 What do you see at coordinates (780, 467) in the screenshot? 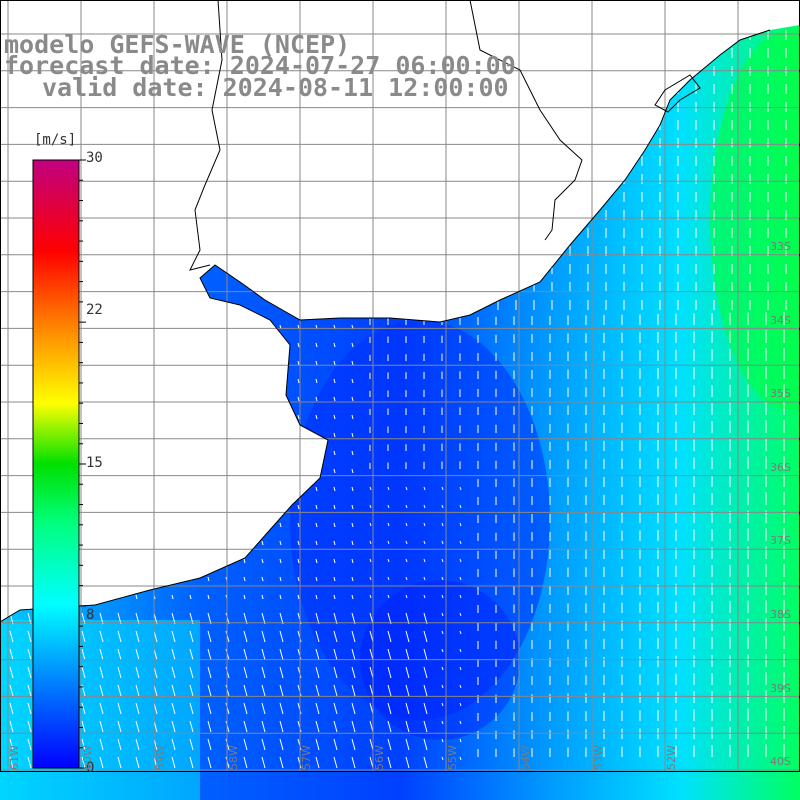
I see `latitude-label: 36S` at bounding box center [780, 467].